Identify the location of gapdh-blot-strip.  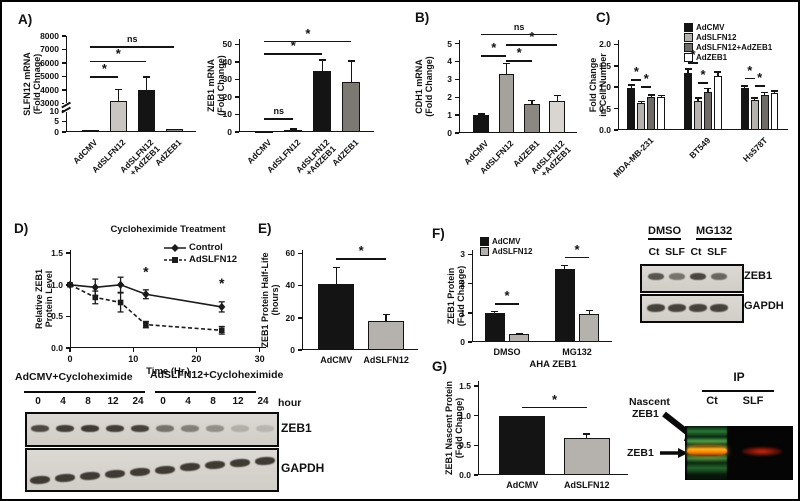
(152, 470).